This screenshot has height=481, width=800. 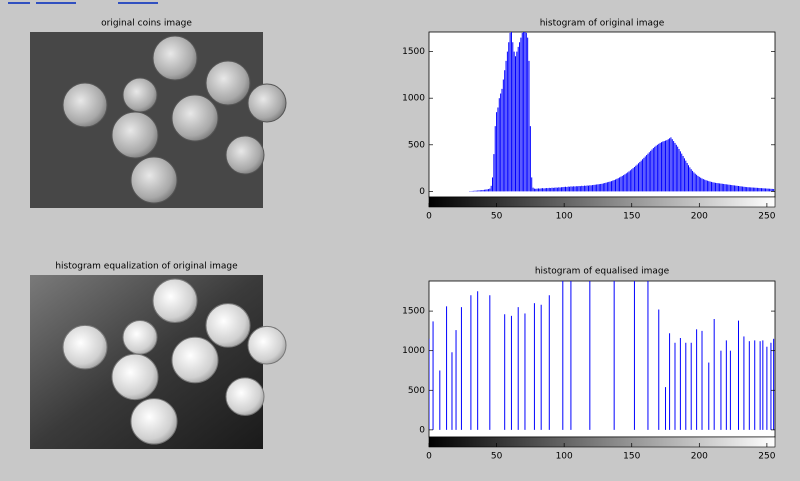 I want to click on subplot-title: histogram equalization of original image, so click(x=146, y=267).